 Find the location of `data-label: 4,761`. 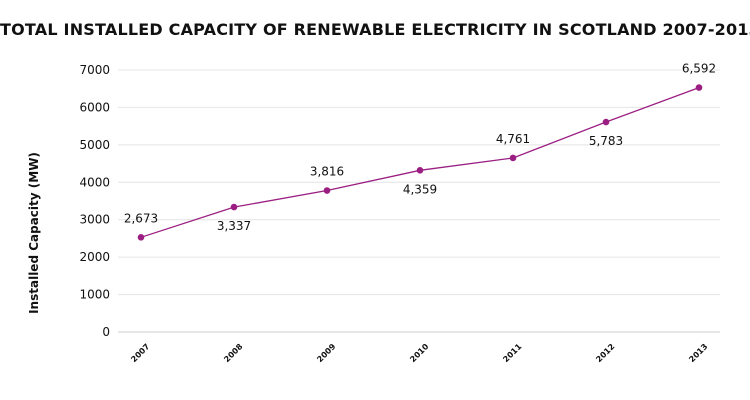

data-label: 4,761 is located at coordinates (513, 139).